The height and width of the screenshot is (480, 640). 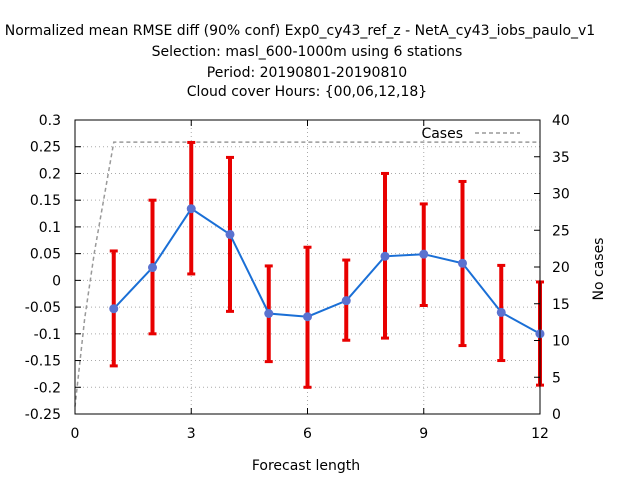 What do you see at coordinates (540, 434) in the screenshot?
I see `x-tick-label: 12` at bounding box center [540, 434].